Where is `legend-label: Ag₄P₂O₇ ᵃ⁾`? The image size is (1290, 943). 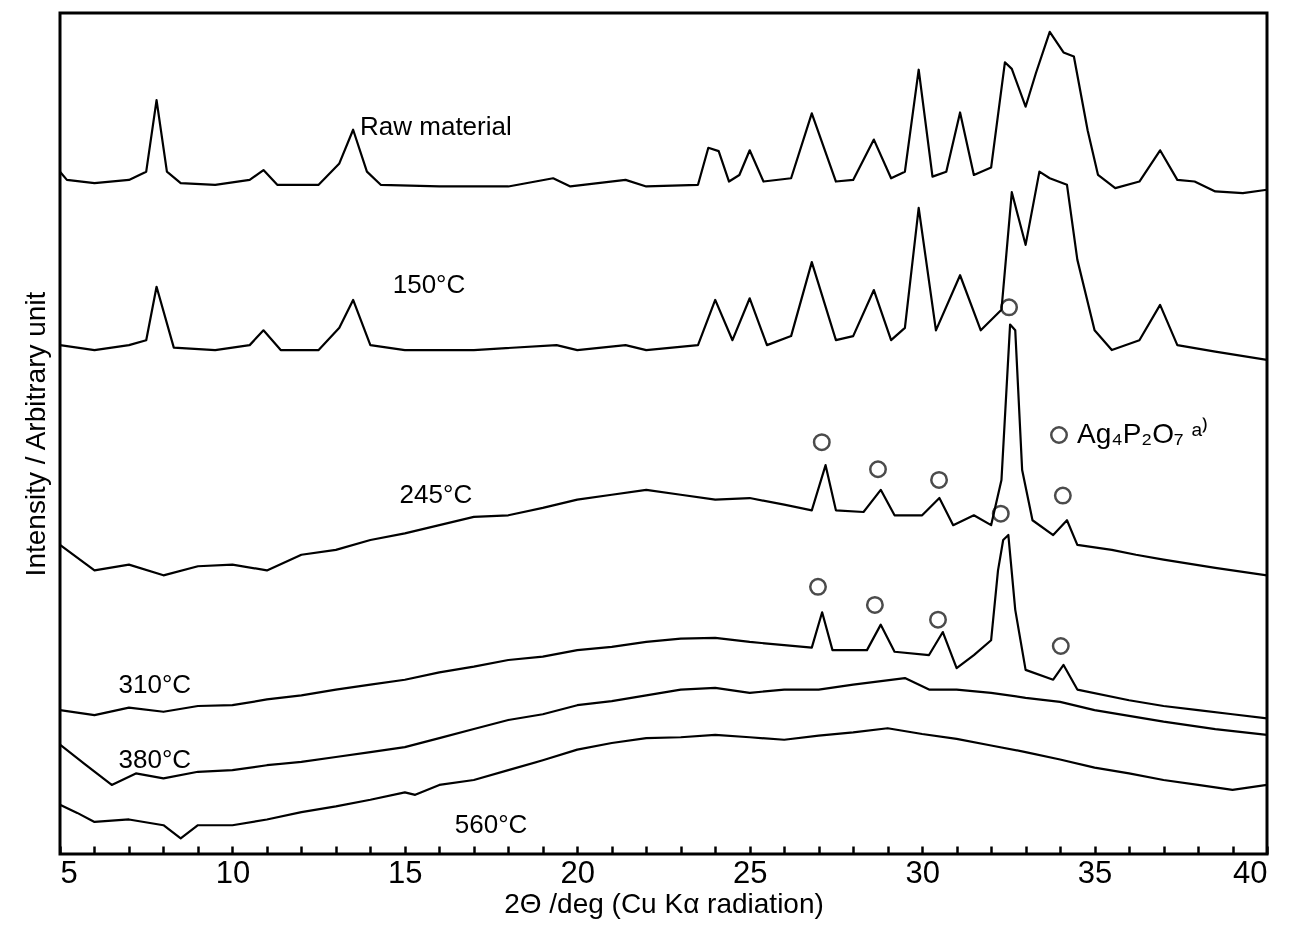
legend-label: Ag₄P₂O₇ ᵃ⁾ is located at coordinates (1142, 433).